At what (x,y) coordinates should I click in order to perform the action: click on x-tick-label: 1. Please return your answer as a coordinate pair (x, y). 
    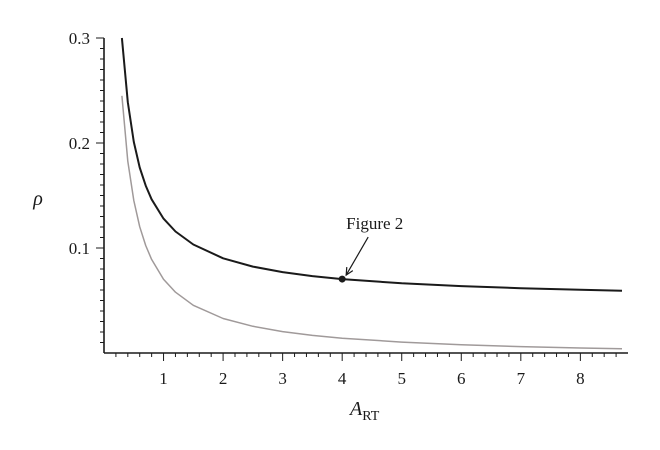
    Looking at the image, I should click on (163, 378).